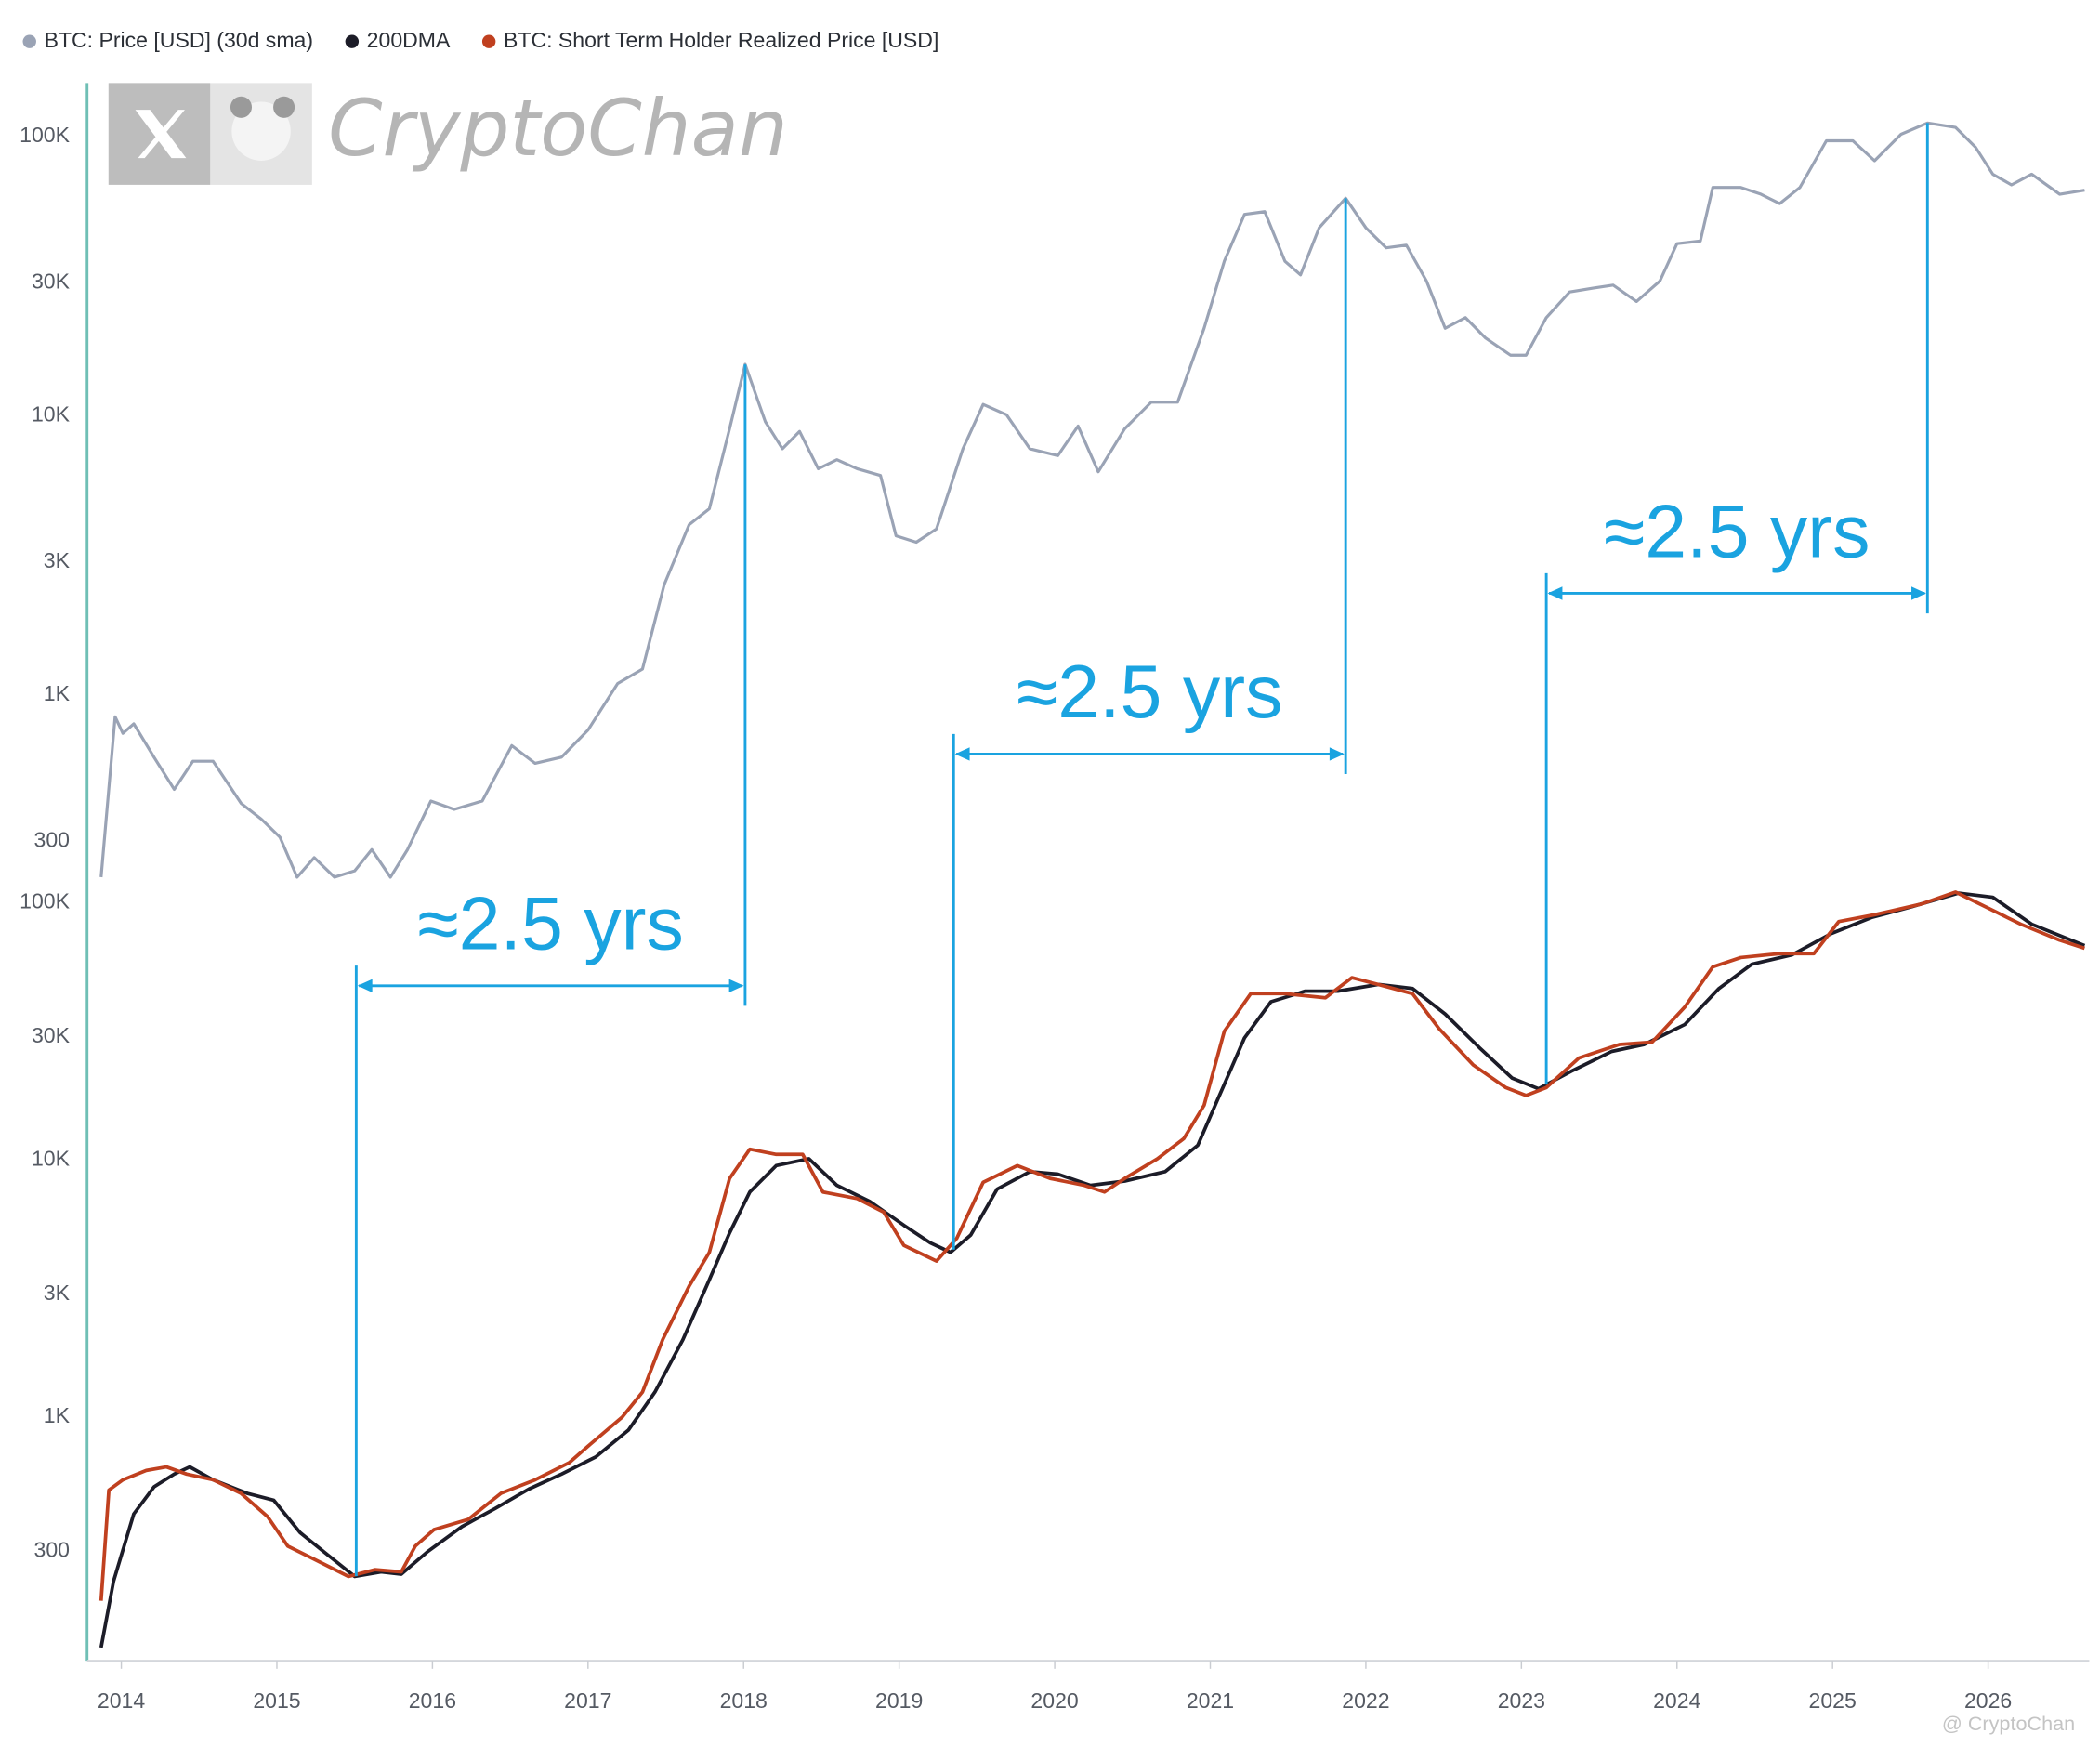  What do you see at coordinates (899, 1700) in the screenshot?
I see `x-tick-label: 2019` at bounding box center [899, 1700].